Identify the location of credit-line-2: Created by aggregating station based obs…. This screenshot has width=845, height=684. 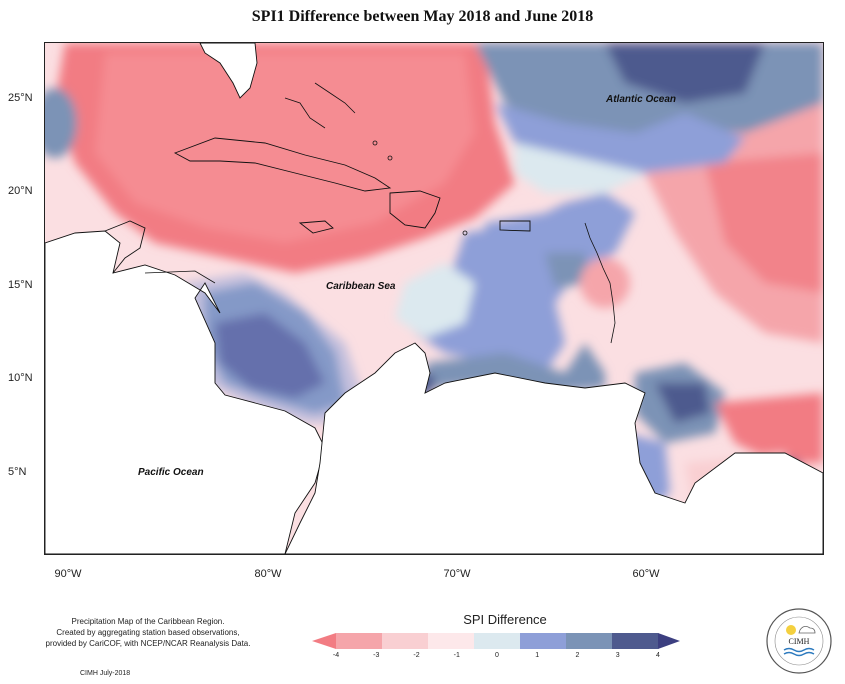
(148, 632).